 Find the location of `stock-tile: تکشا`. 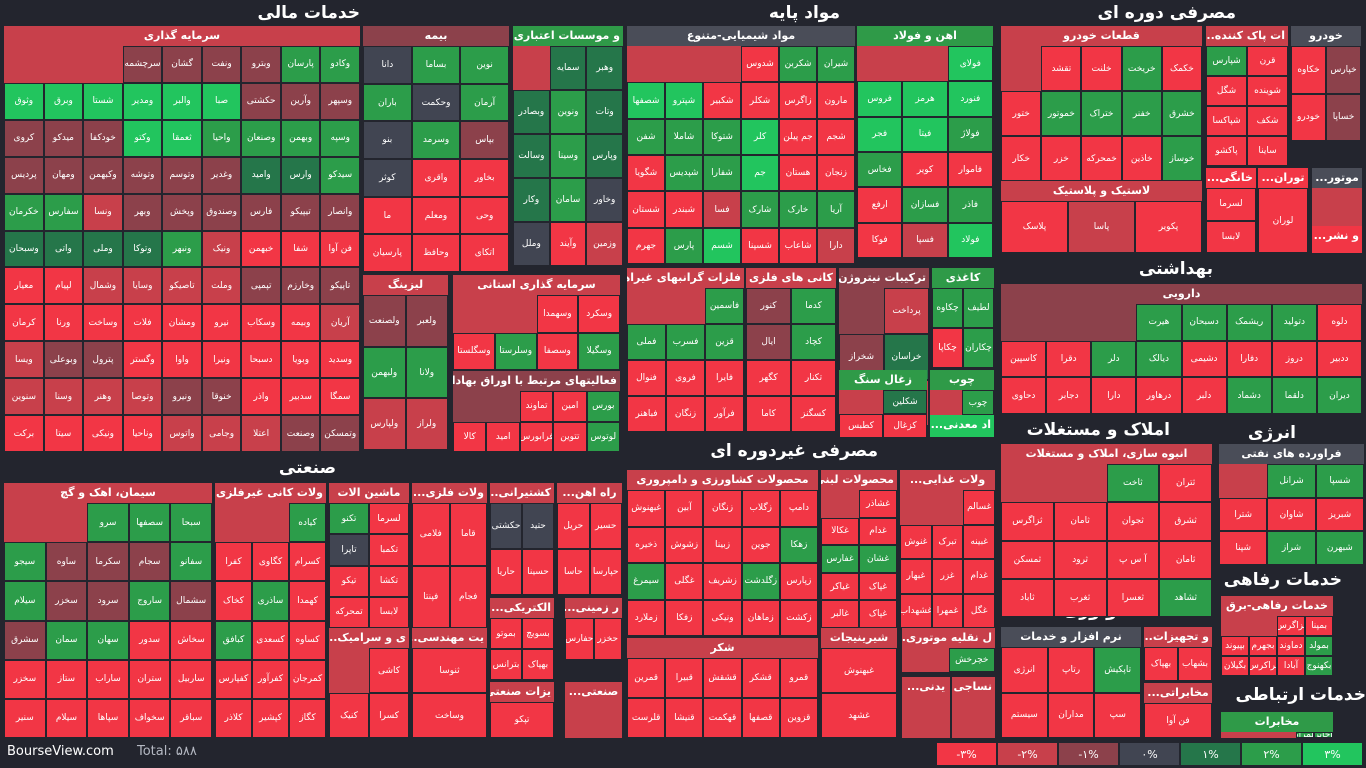

stock-tile: تکشا is located at coordinates (389, 581).